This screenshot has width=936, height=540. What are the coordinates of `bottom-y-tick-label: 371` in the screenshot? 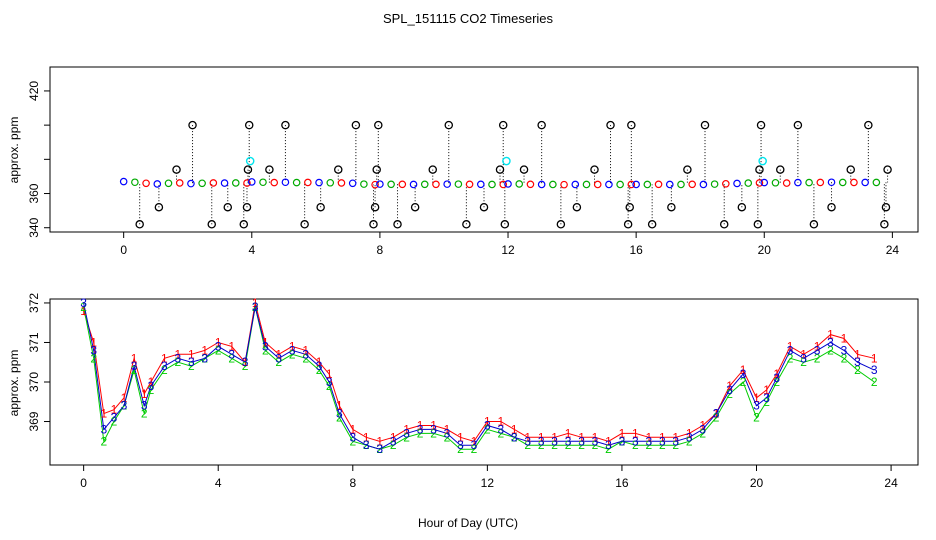 It's located at (34, 342).